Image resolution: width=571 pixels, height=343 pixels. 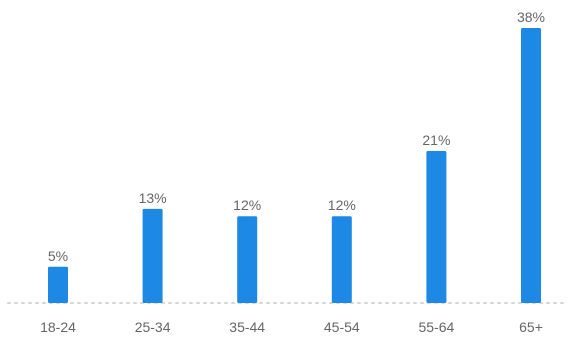 What do you see at coordinates (58, 327) in the screenshot?
I see `tick-label-18-24: 18-24` at bounding box center [58, 327].